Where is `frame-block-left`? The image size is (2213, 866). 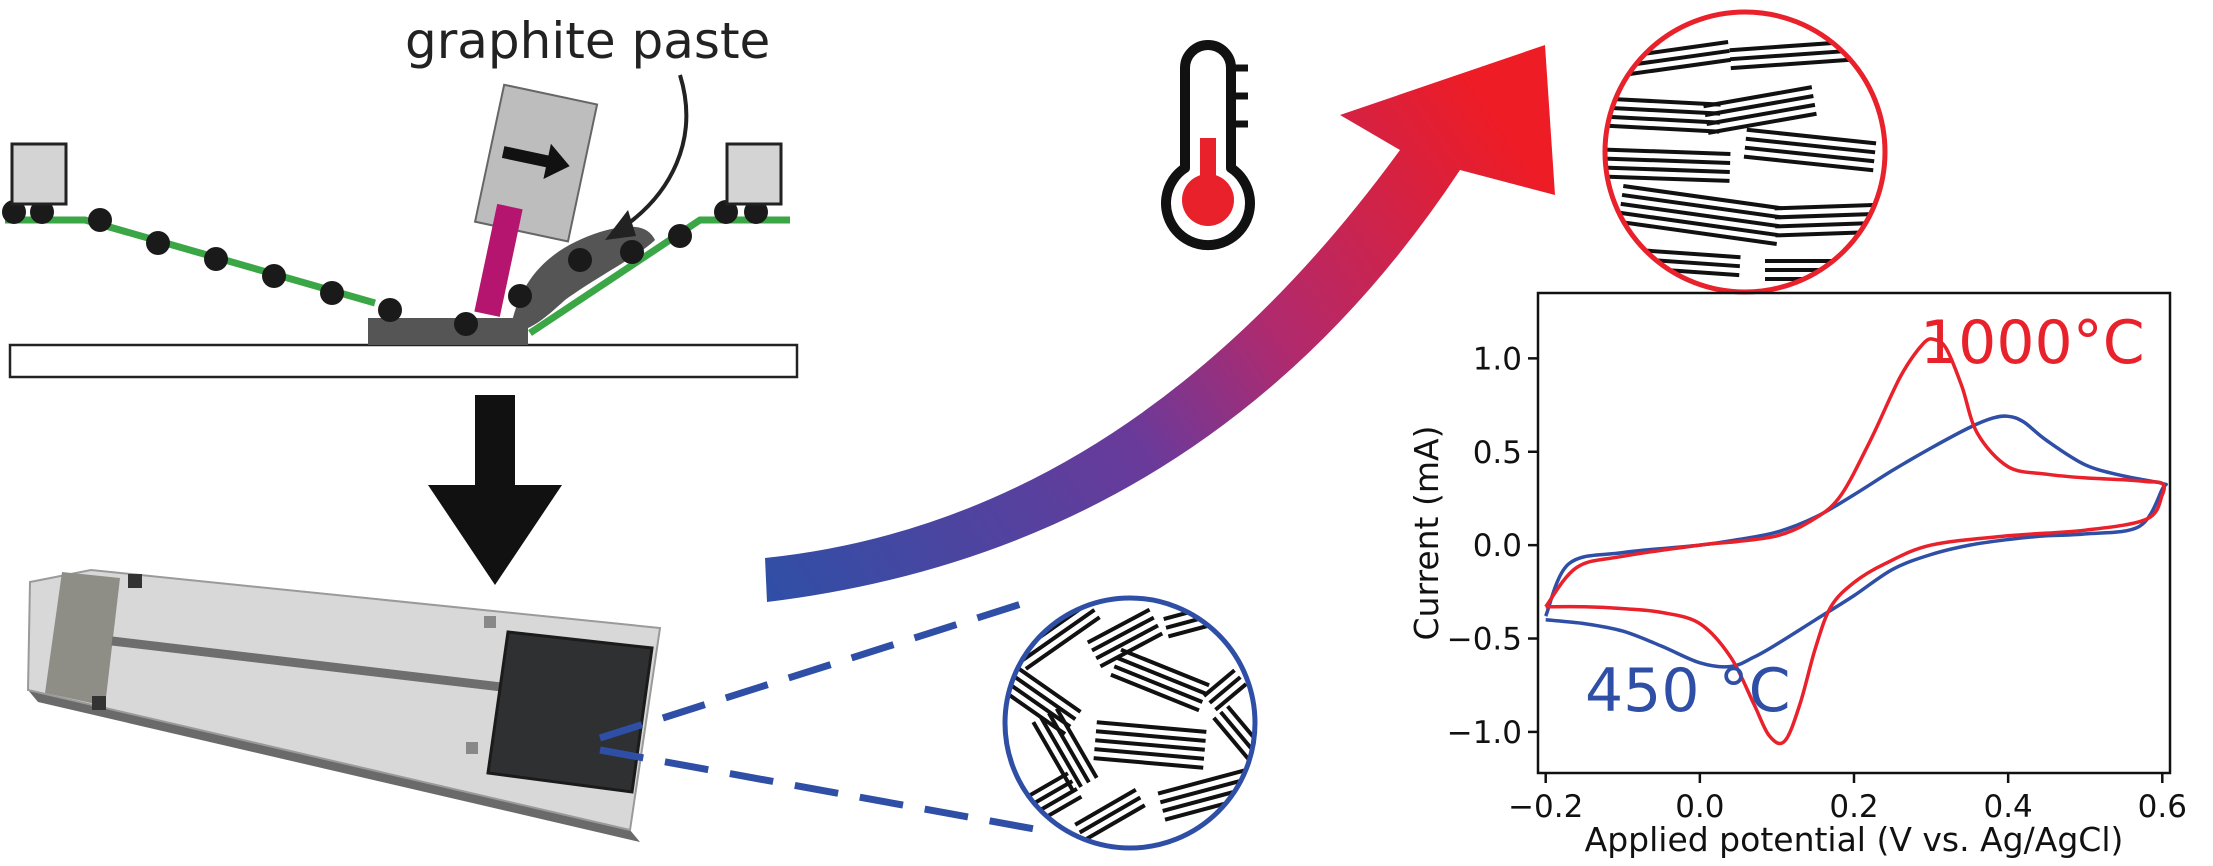
frame-block-left is located at coordinates (39, 174).